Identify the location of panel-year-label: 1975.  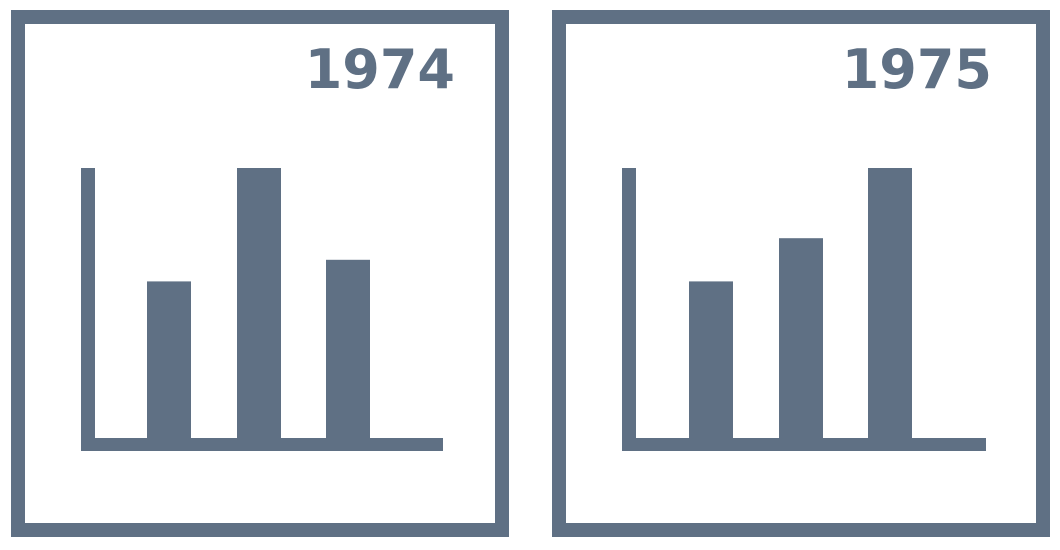
(917, 69).